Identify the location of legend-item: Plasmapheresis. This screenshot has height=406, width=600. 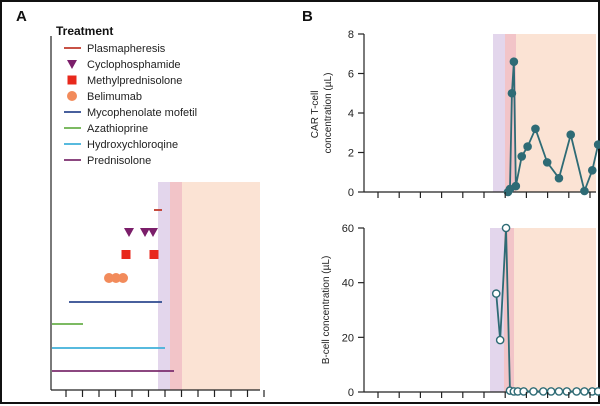
(115, 49).